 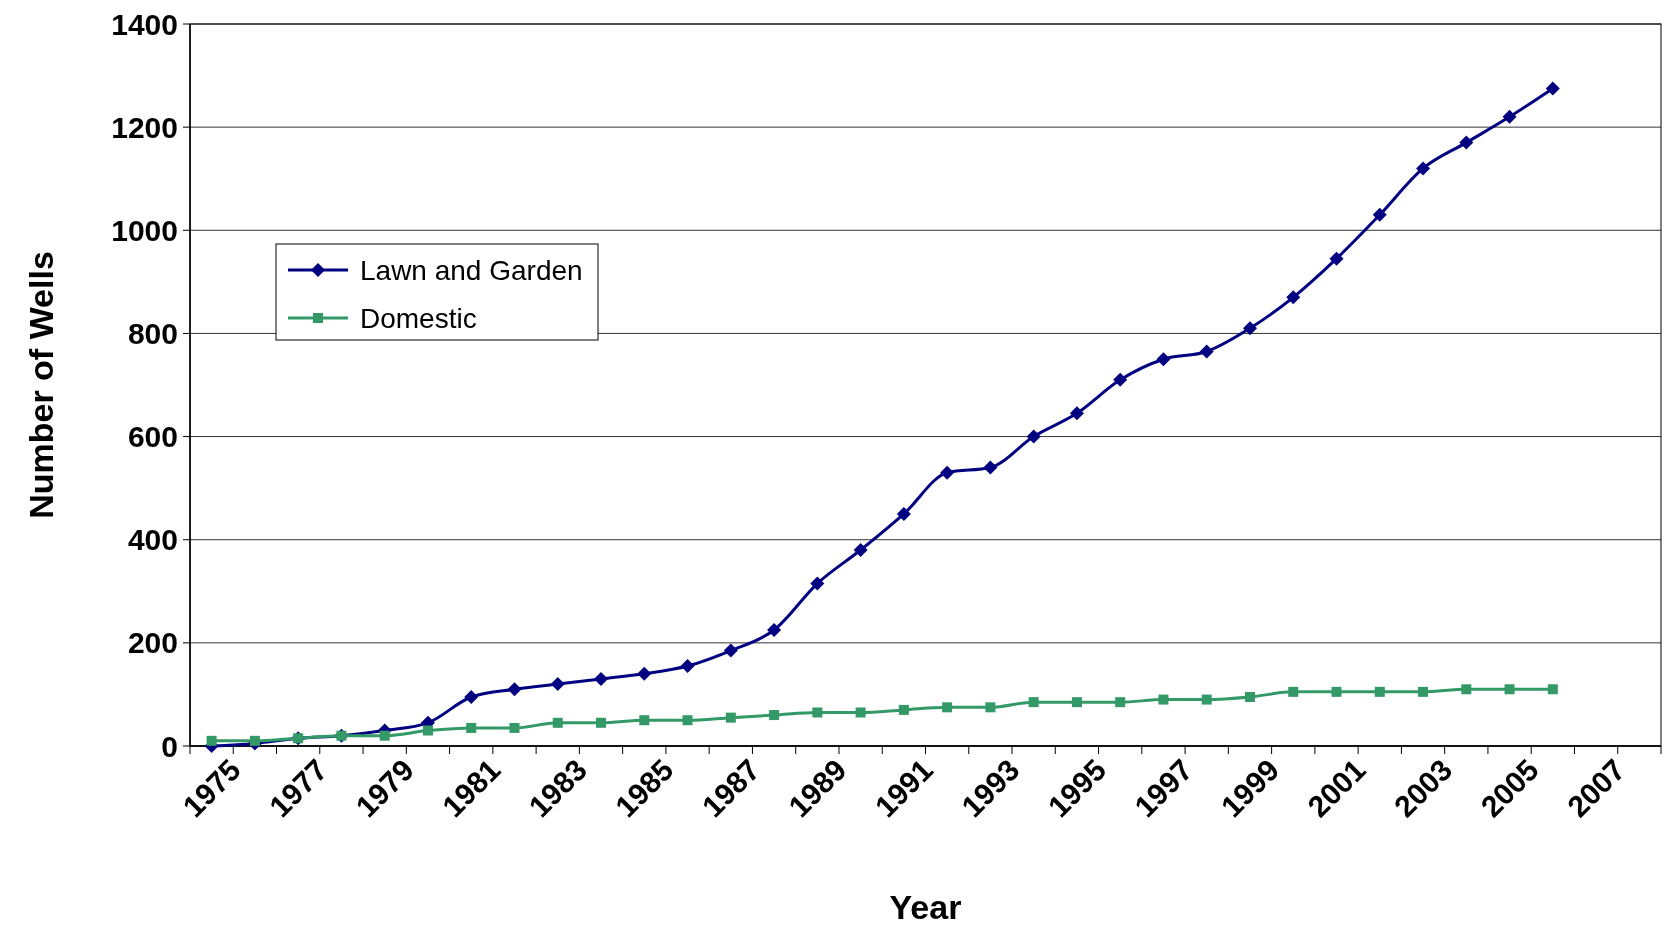 I want to click on y-tick-label: 400, so click(x=152, y=540).